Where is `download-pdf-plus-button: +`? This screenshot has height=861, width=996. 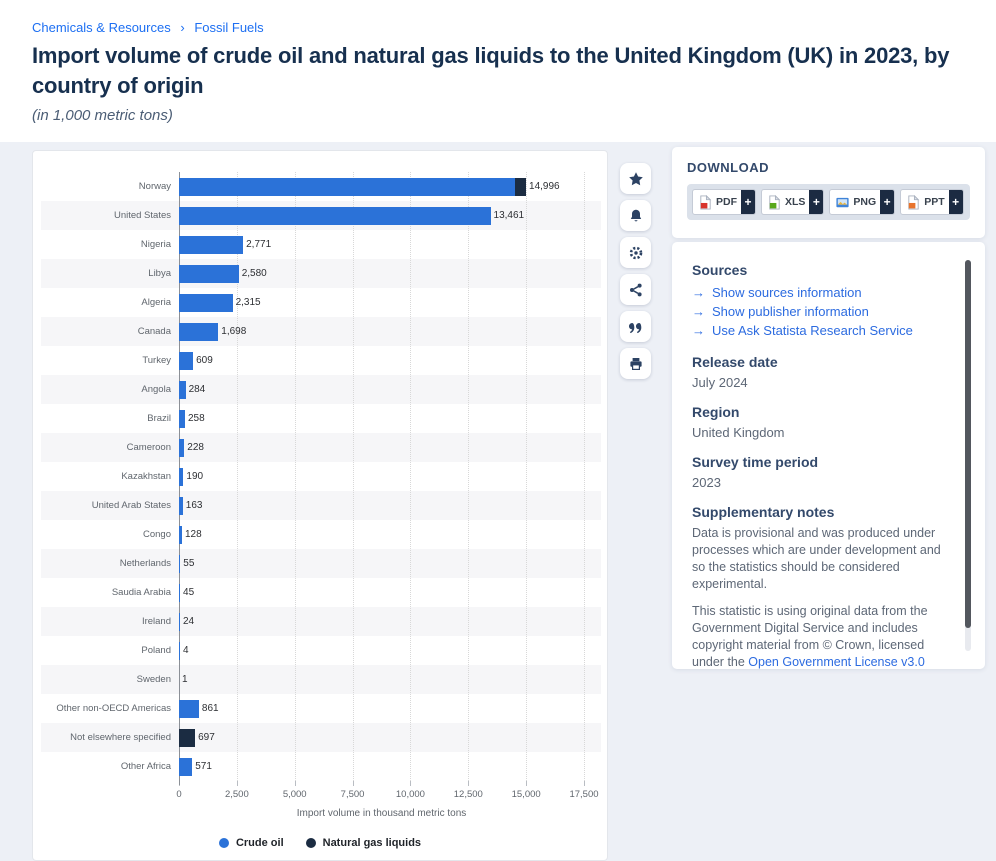
download-pdf-plus-button: + is located at coordinates (748, 202).